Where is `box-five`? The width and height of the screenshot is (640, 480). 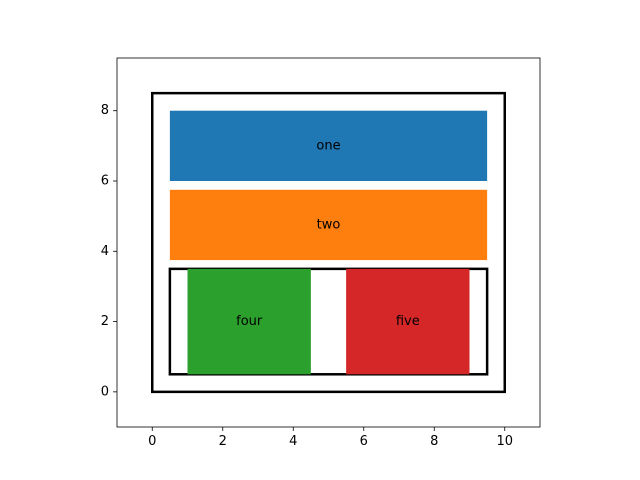 box-five is located at coordinates (408, 321).